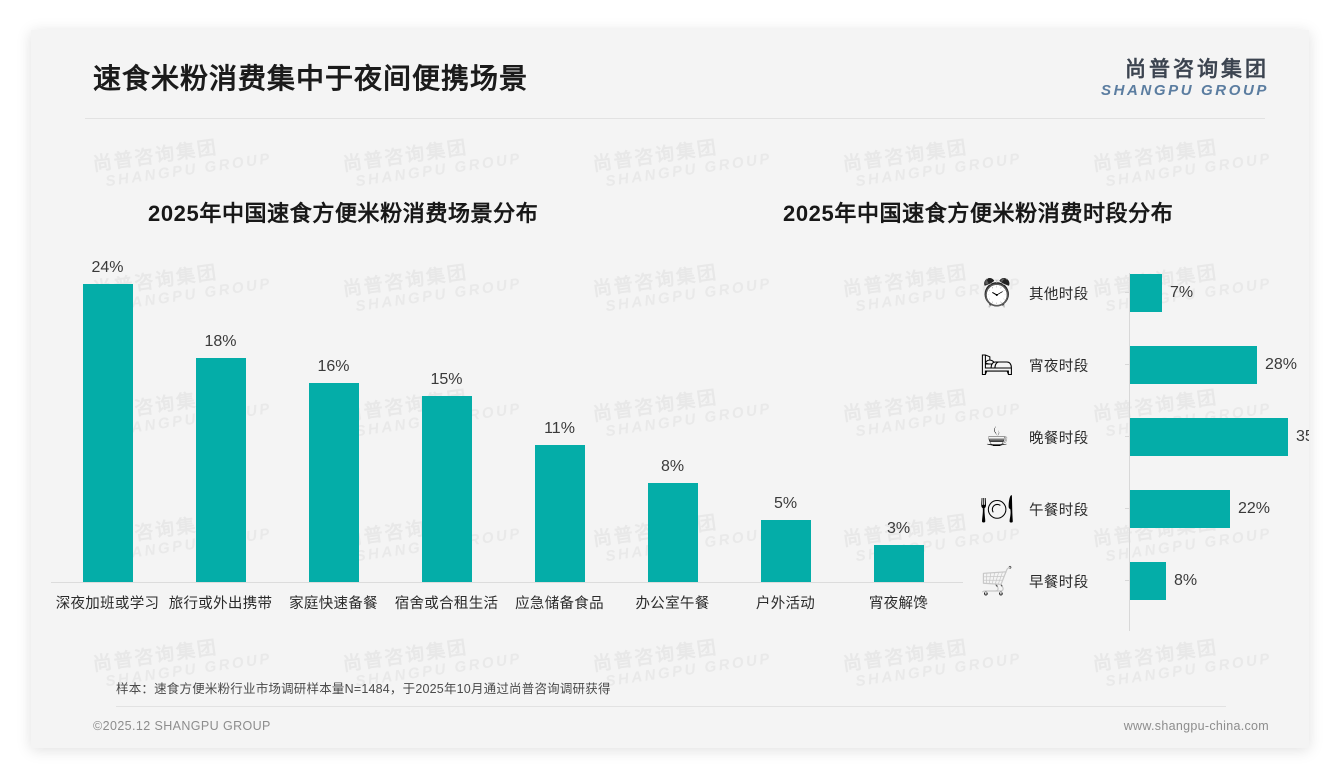 The width and height of the screenshot is (1340, 780). What do you see at coordinates (107, 267) in the screenshot?
I see `column-value-label: 24%` at bounding box center [107, 267].